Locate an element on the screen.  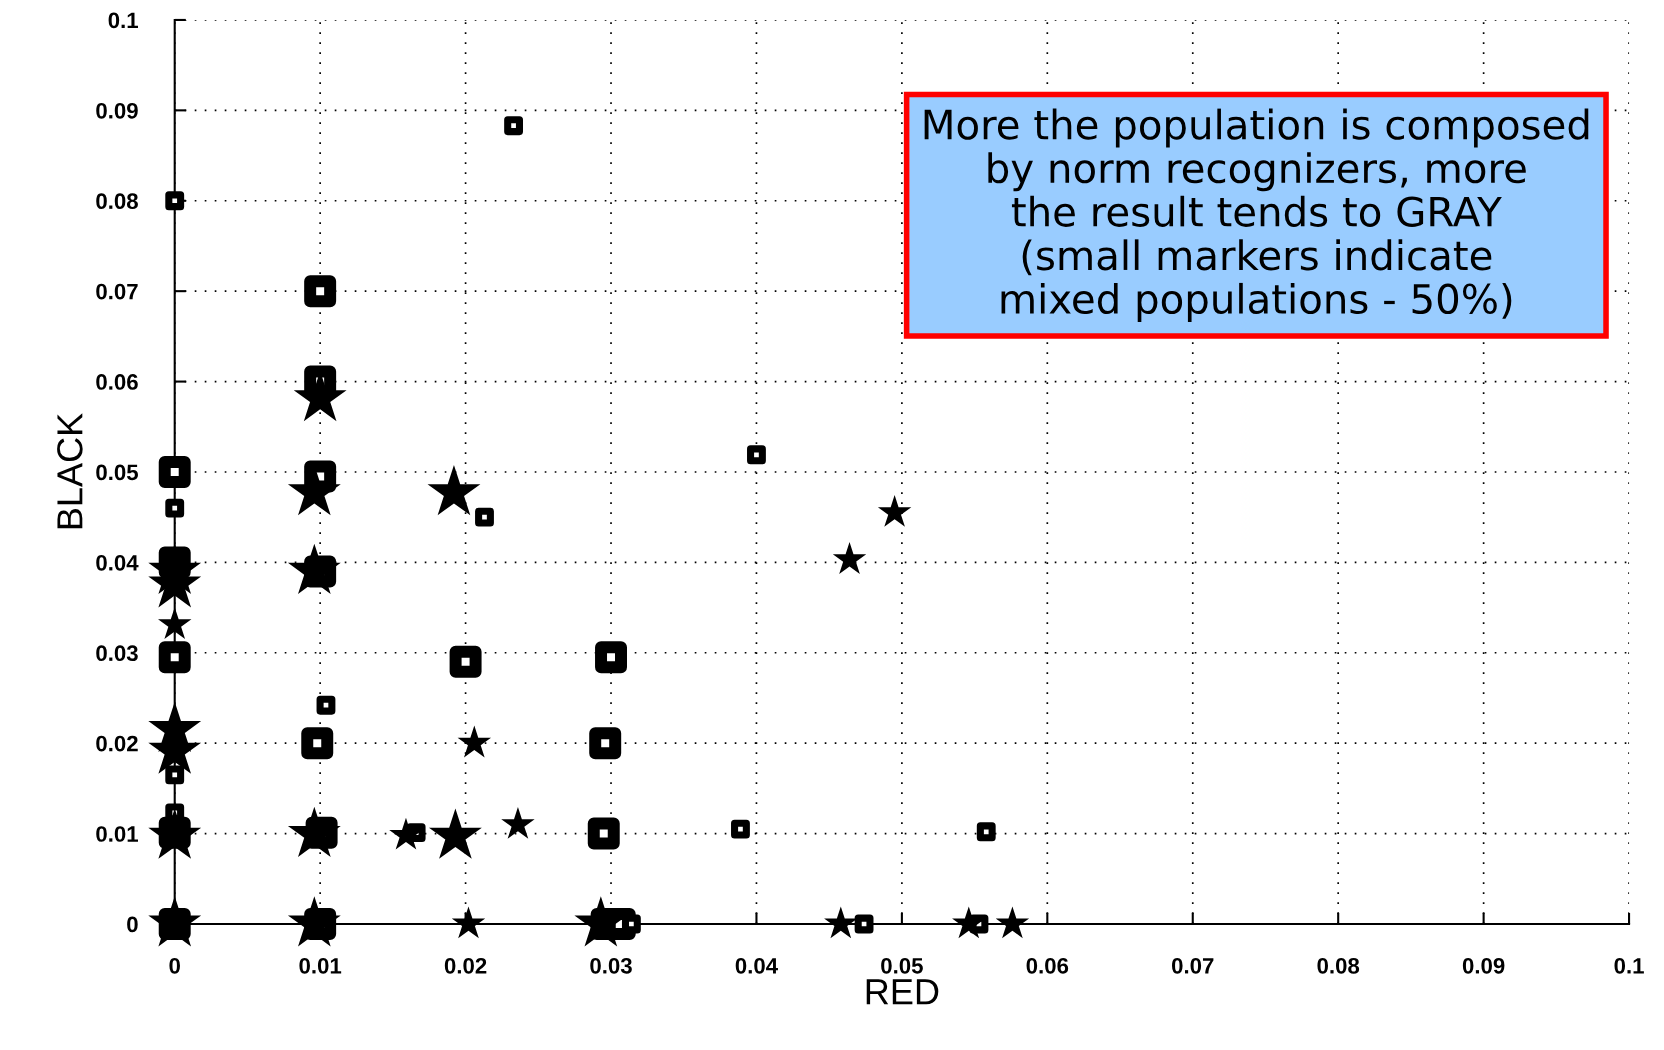
x-tick-label: 0.08 is located at coordinates (1338, 965).